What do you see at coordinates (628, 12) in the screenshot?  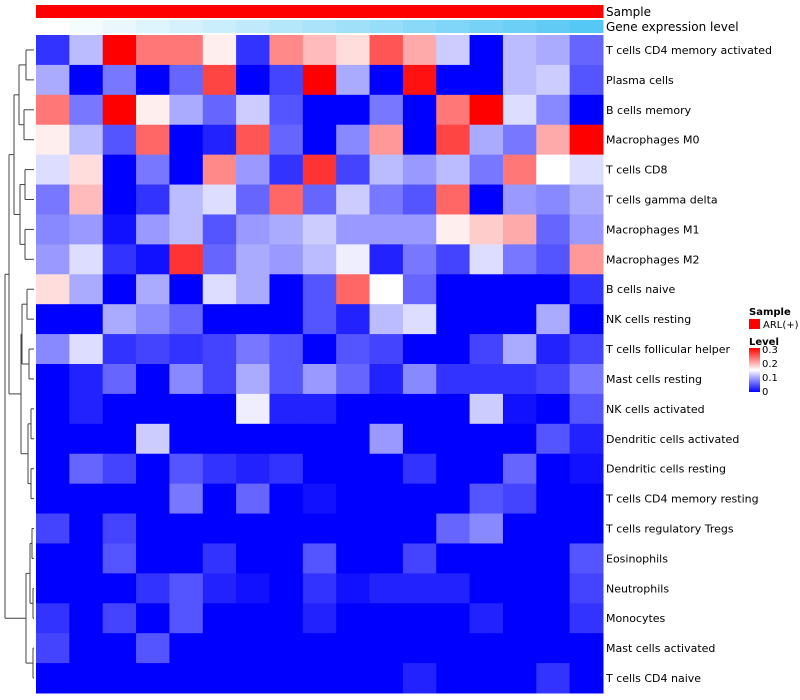 I see `annotation-label-sample: Sample` at bounding box center [628, 12].